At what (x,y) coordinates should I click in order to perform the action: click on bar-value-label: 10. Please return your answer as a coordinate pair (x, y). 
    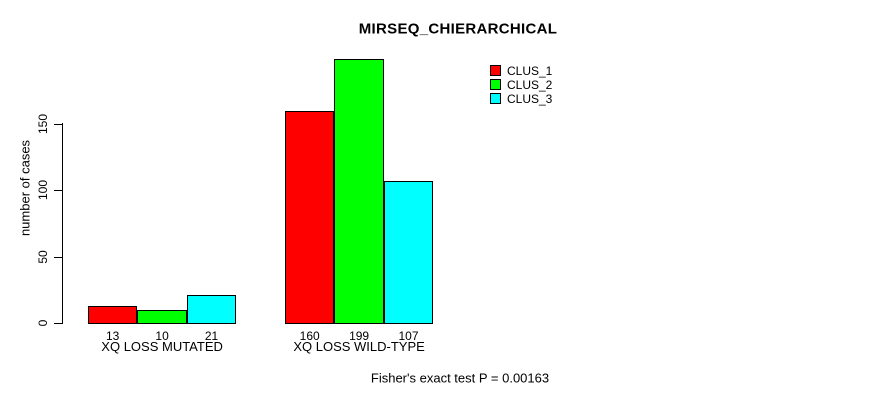
    Looking at the image, I should click on (162, 336).